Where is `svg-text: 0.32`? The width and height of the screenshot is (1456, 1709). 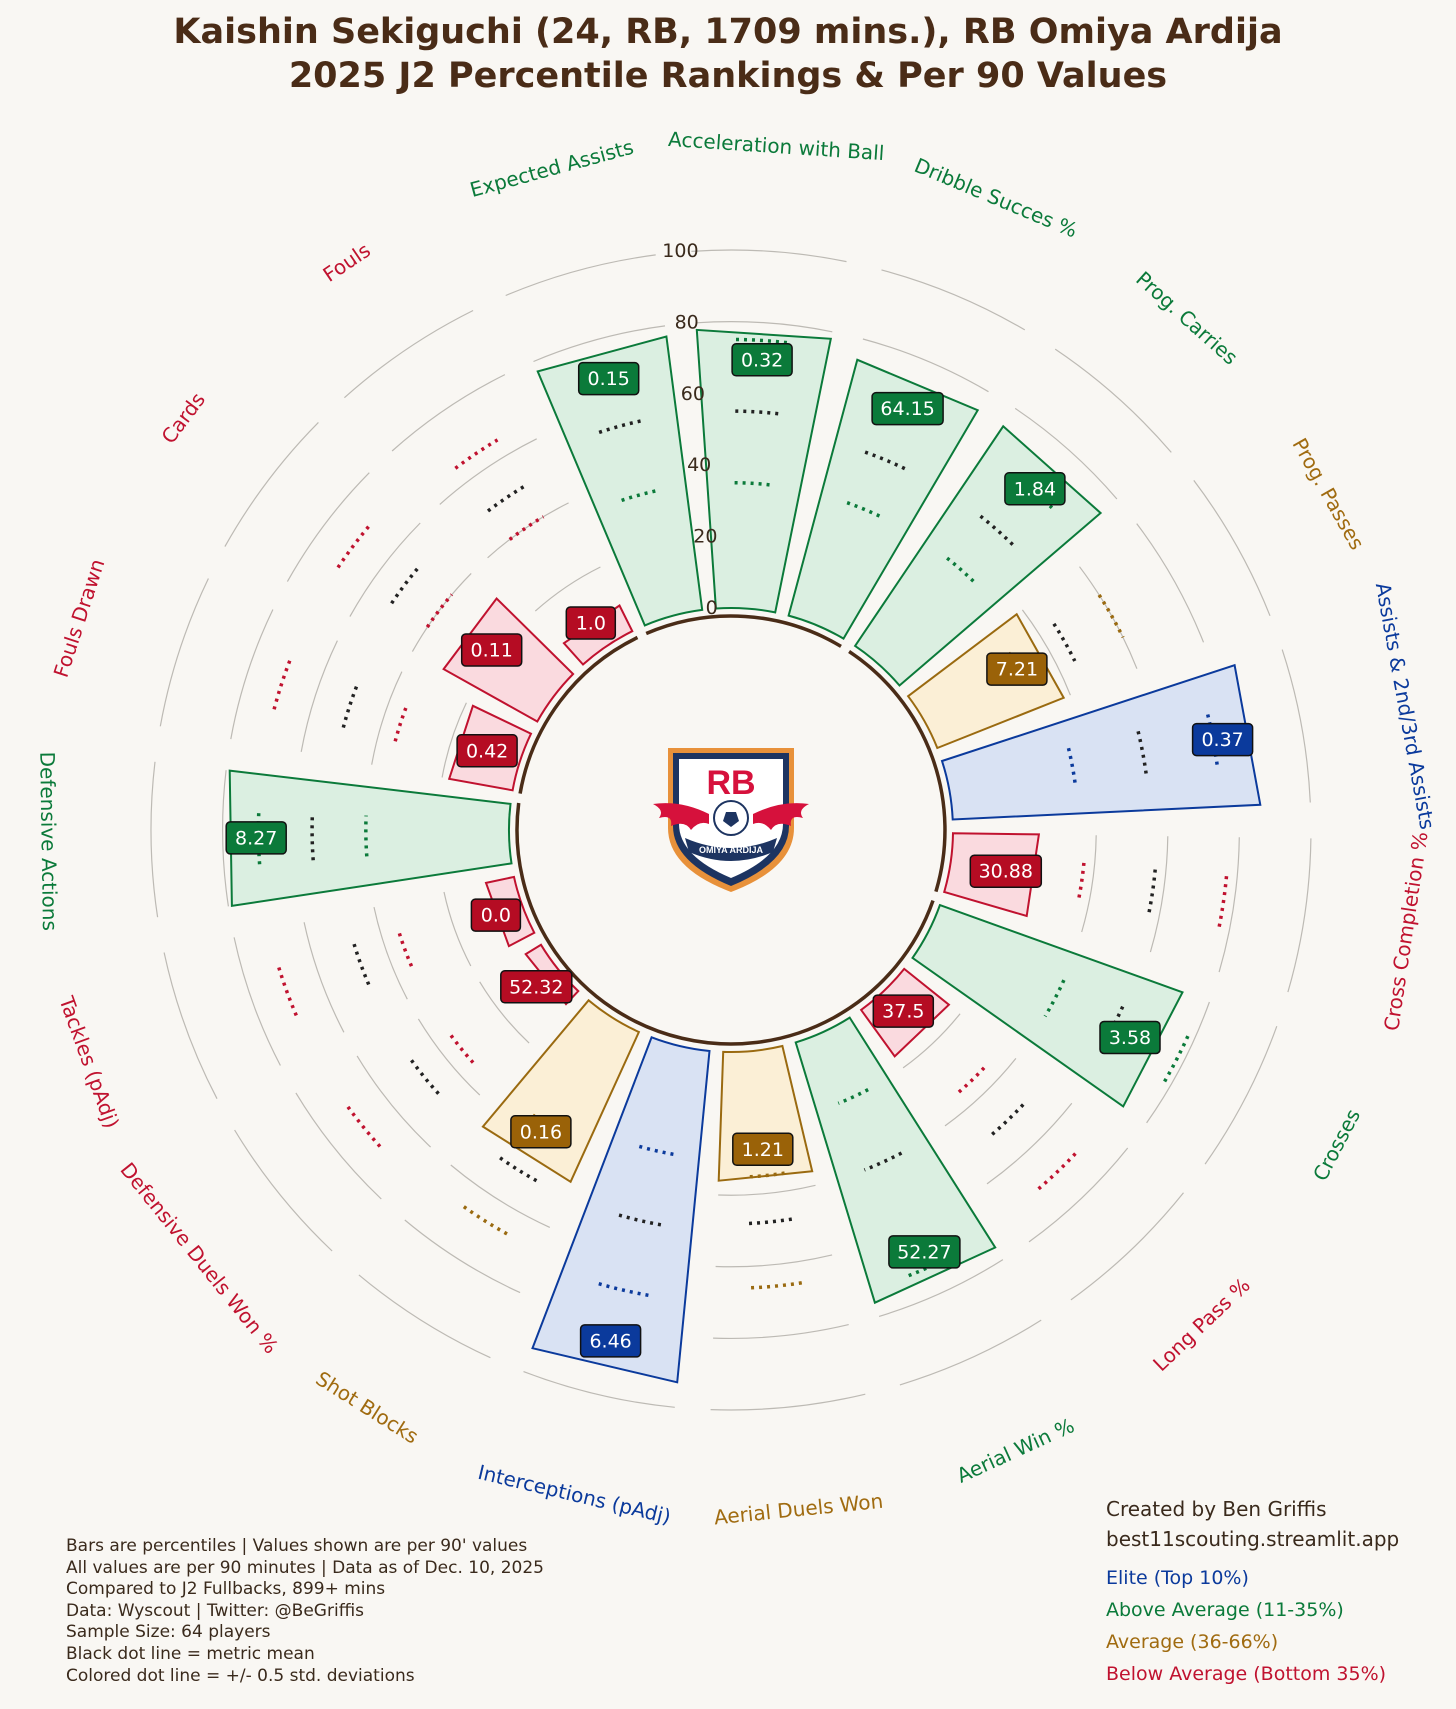
svg-text: 0.32 is located at coordinates (762, 360).